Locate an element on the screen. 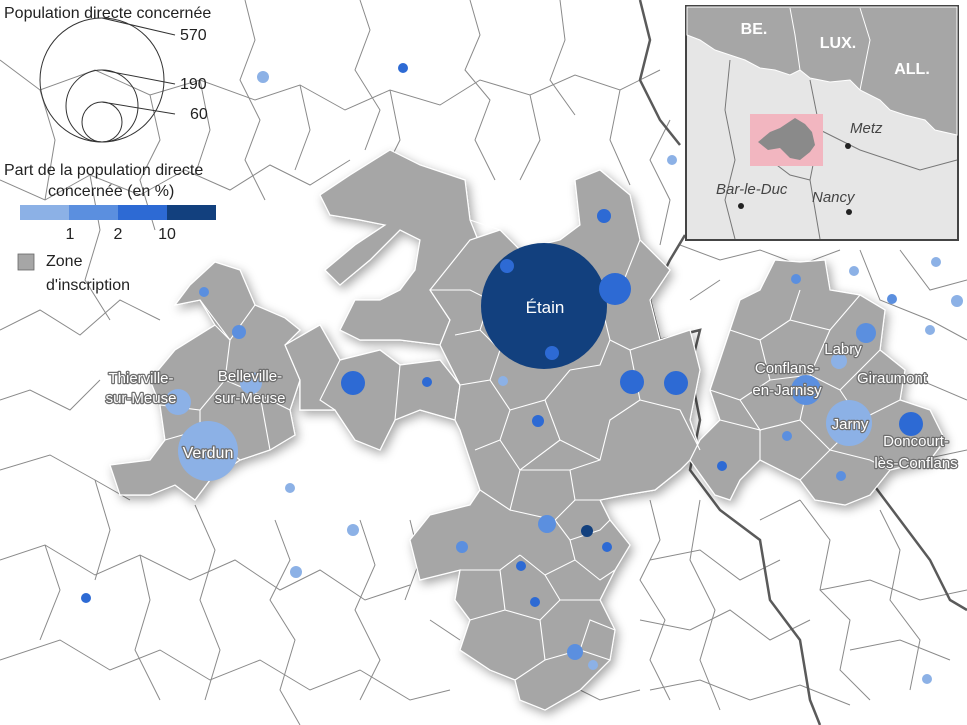 Image resolution: width=967 pixels, height=725 pixels. circle-thierville is located at coordinates (178, 402).